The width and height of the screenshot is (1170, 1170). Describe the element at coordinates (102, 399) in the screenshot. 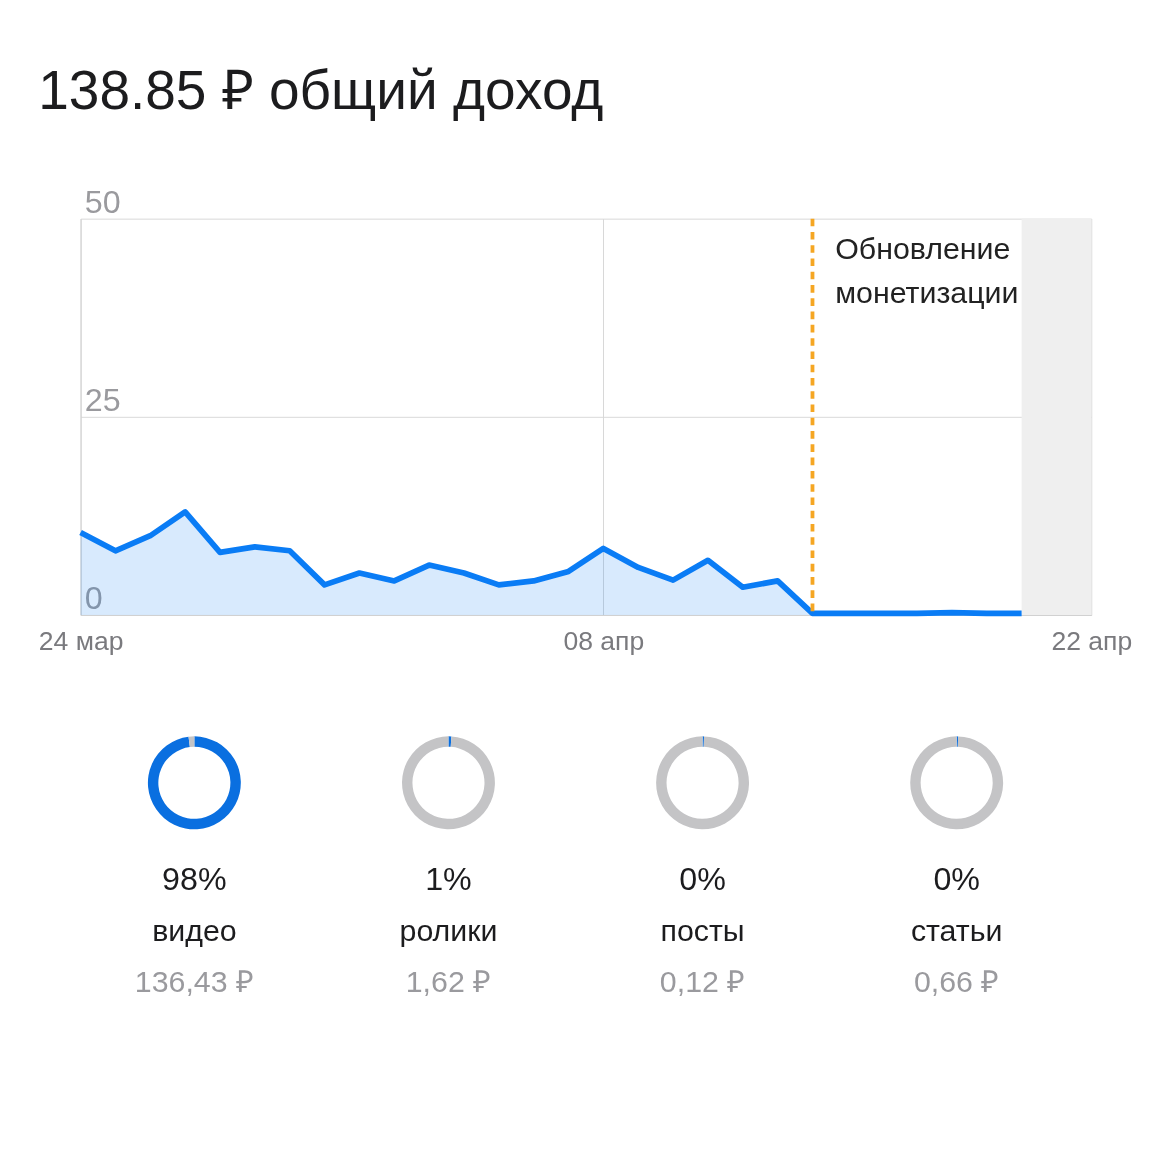

I see `y-tick-label: 25` at that location.